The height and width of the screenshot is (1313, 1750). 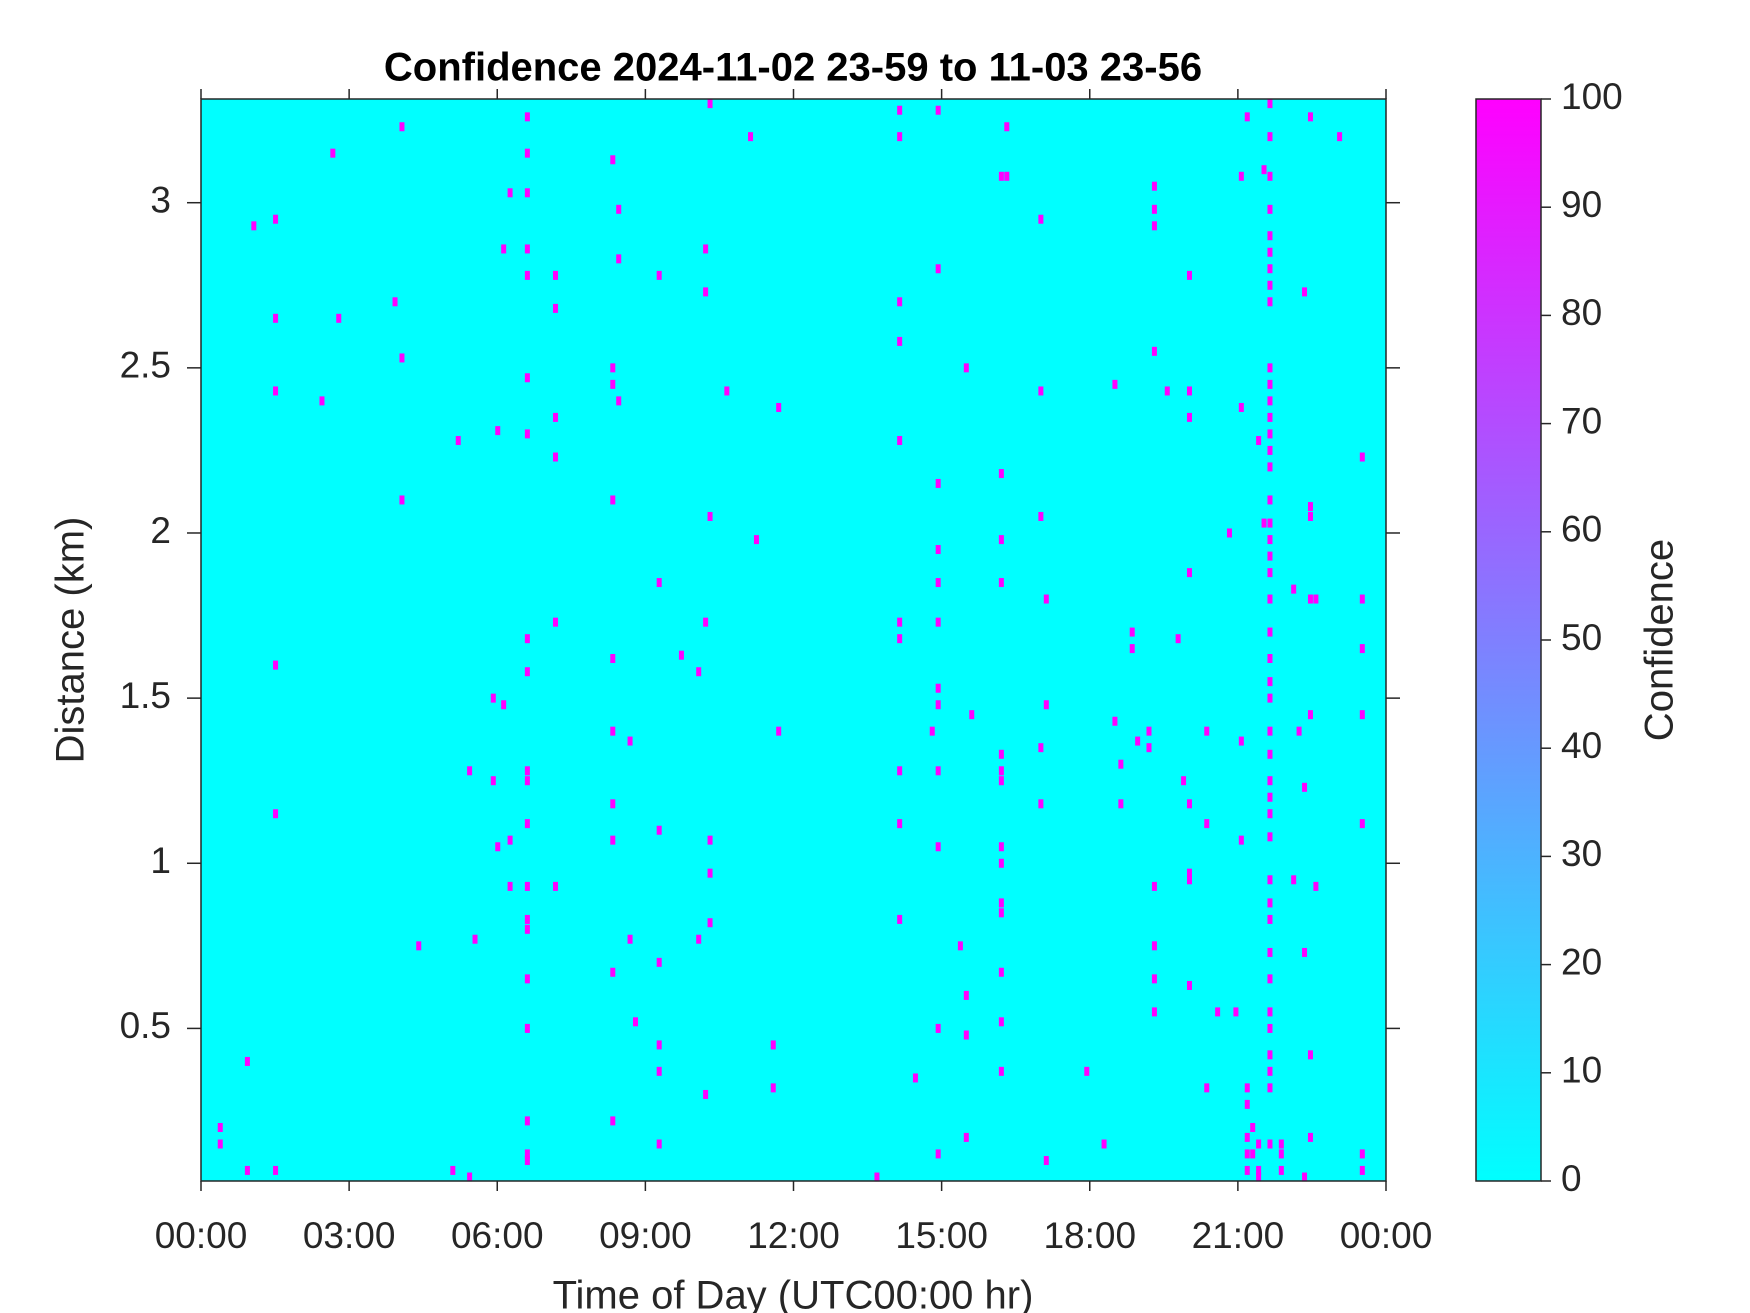 What do you see at coordinates (645, 1235) in the screenshot?
I see `x-tick-label: 09:00` at bounding box center [645, 1235].